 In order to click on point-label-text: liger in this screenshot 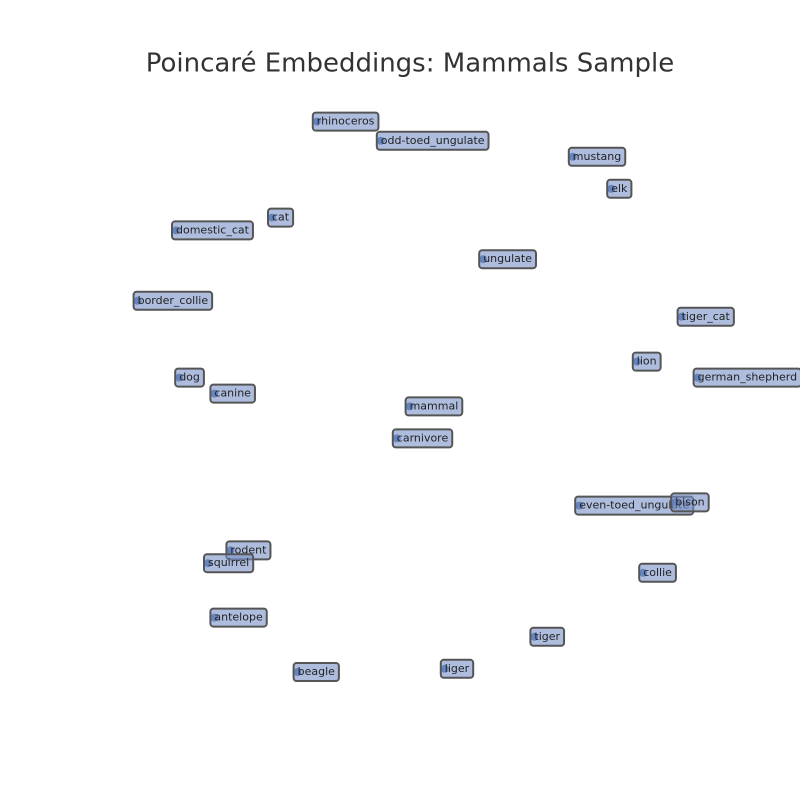, I will do `click(457, 668)`.